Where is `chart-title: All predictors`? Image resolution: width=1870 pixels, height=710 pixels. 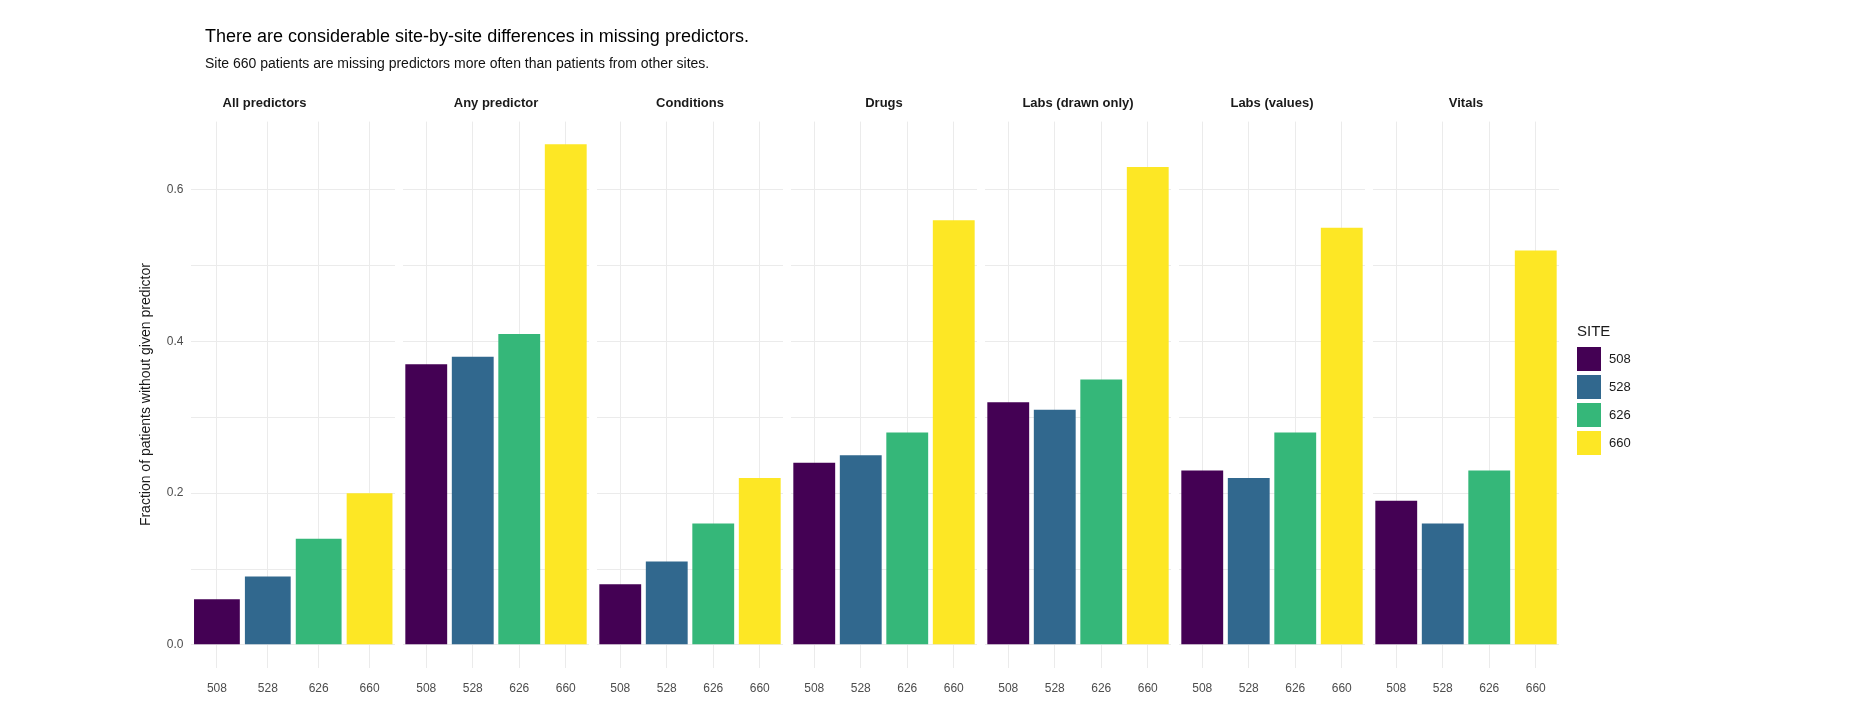
chart-title: All predictors is located at coordinates (264, 103).